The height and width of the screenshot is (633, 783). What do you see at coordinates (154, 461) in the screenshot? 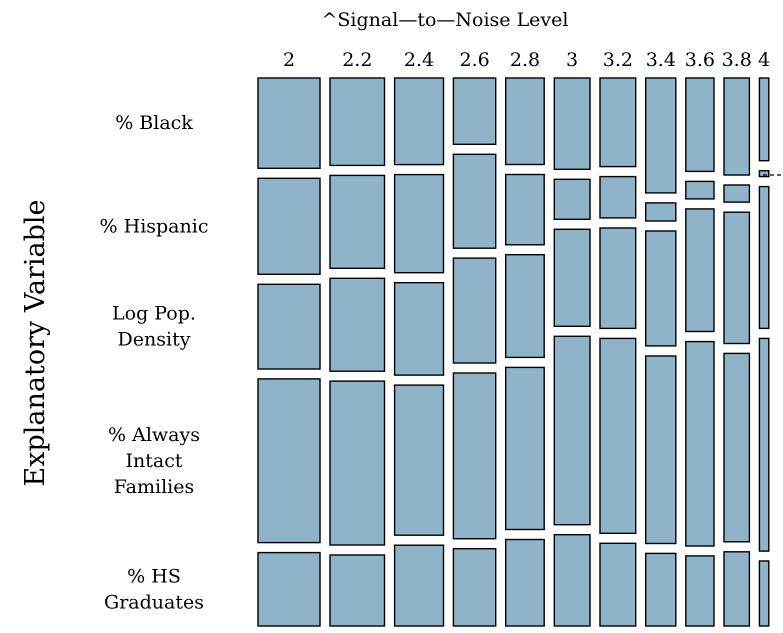
I see `row-label: Intact` at bounding box center [154, 461].